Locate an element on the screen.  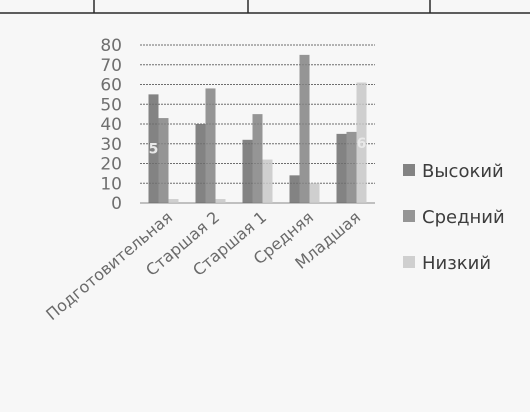
y-tick-label: 80 is located at coordinates (111, 46).